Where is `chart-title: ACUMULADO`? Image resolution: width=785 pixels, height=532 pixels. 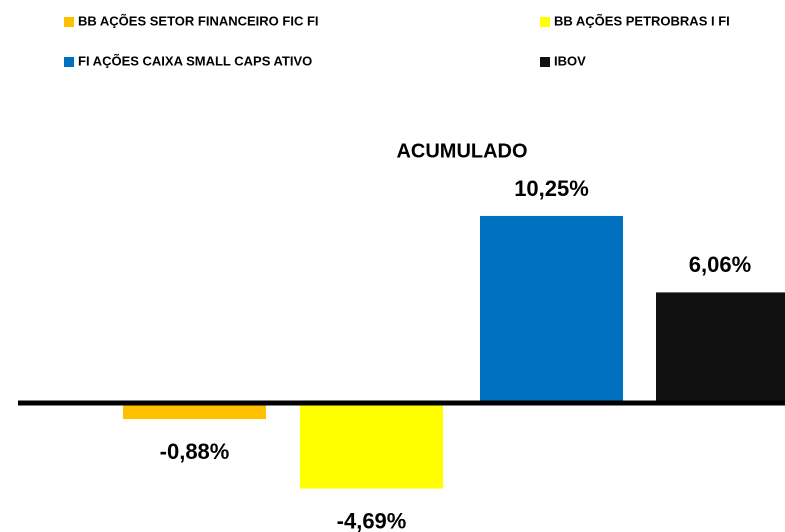
chart-title: ACUMULADO is located at coordinates (461, 151).